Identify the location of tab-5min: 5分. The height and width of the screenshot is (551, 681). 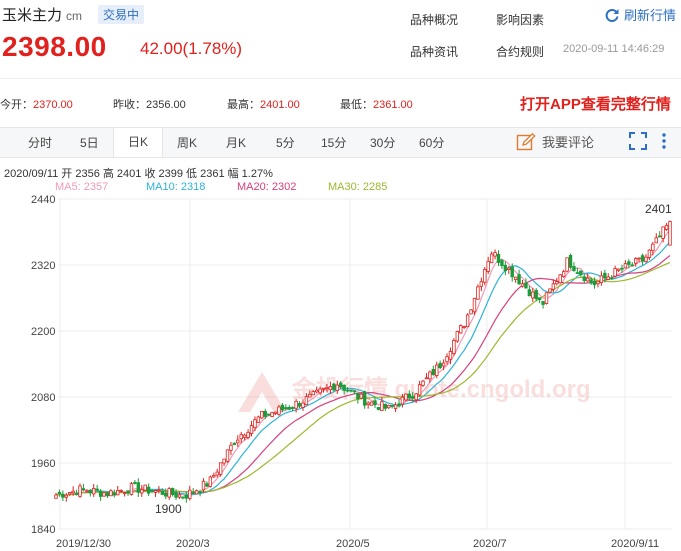
(285, 143).